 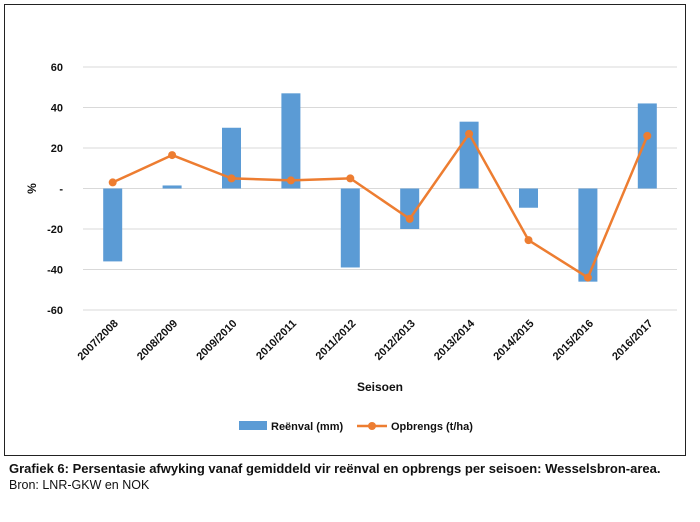 I want to click on y-tick-label: 40, so click(x=57, y=109).